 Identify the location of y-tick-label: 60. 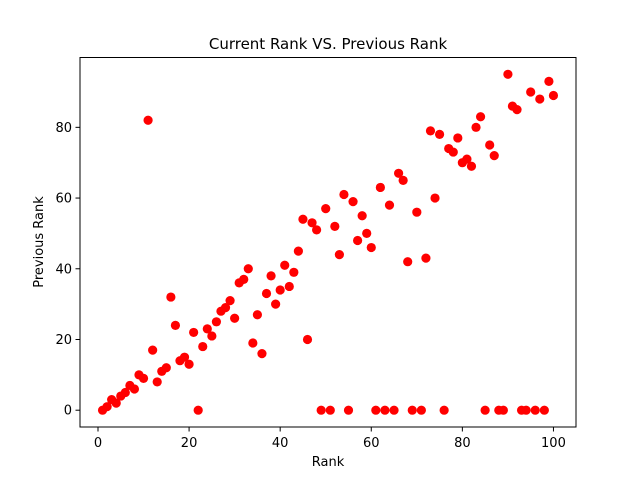
(63, 199).